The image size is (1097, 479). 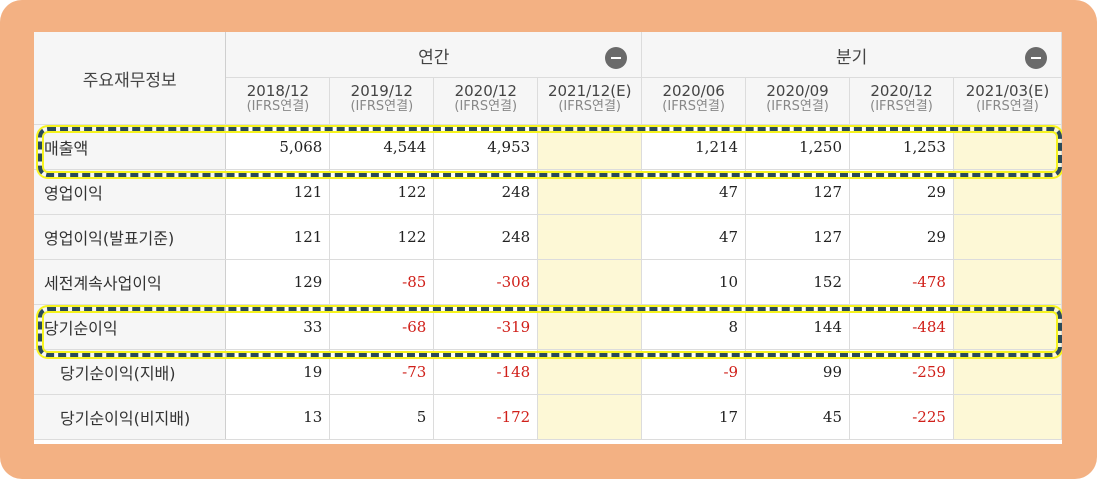 What do you see at coordinates (486, 282) in the screenshot?
I see `value-cell: -308` at bounding box center [486, 282].